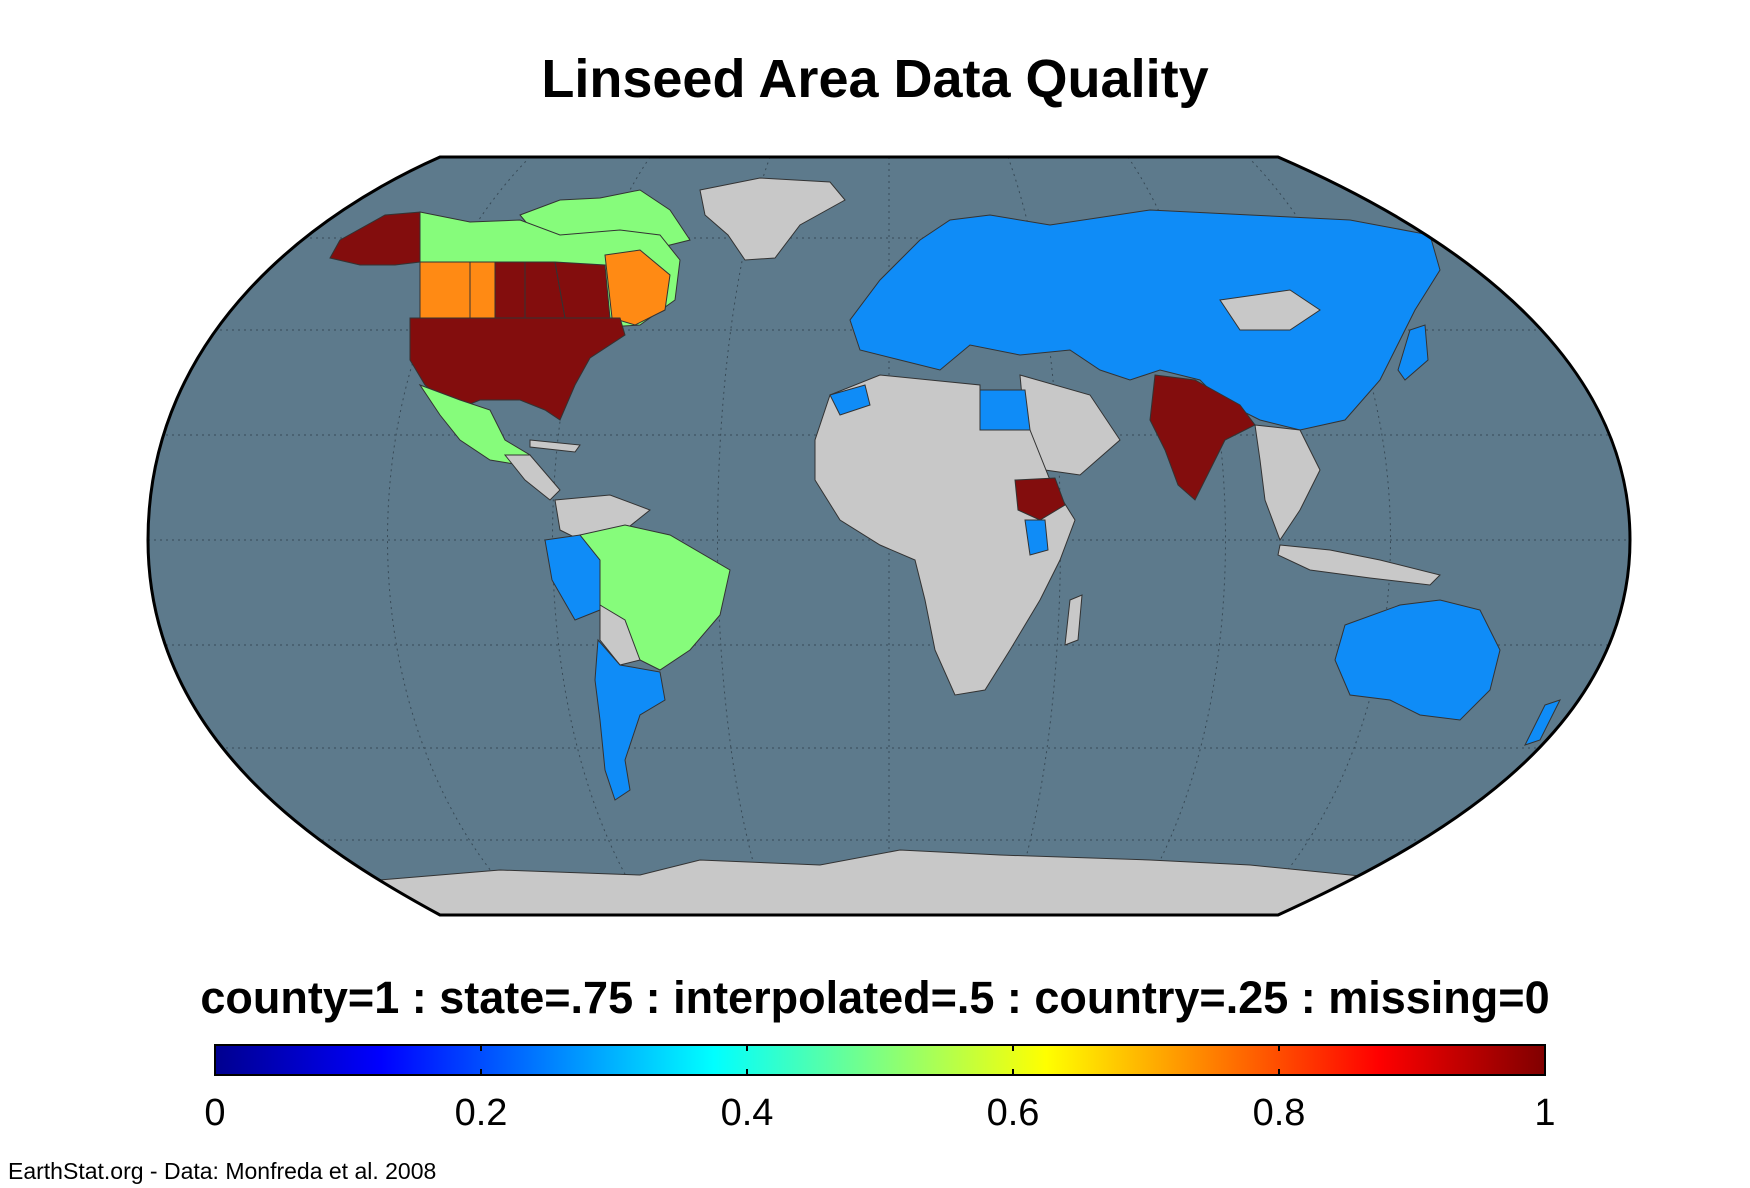  I want to click on british-columbia, so click(445, 290).